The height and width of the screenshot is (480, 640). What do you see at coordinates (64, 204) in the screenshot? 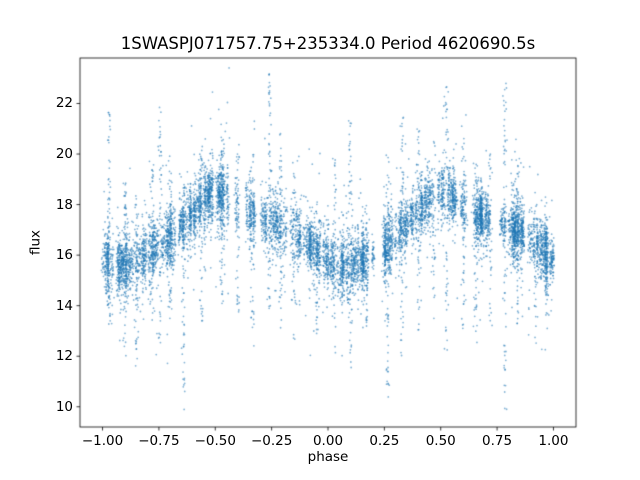
I see `y-tick-label: 18` at bounding box center [64, 204].